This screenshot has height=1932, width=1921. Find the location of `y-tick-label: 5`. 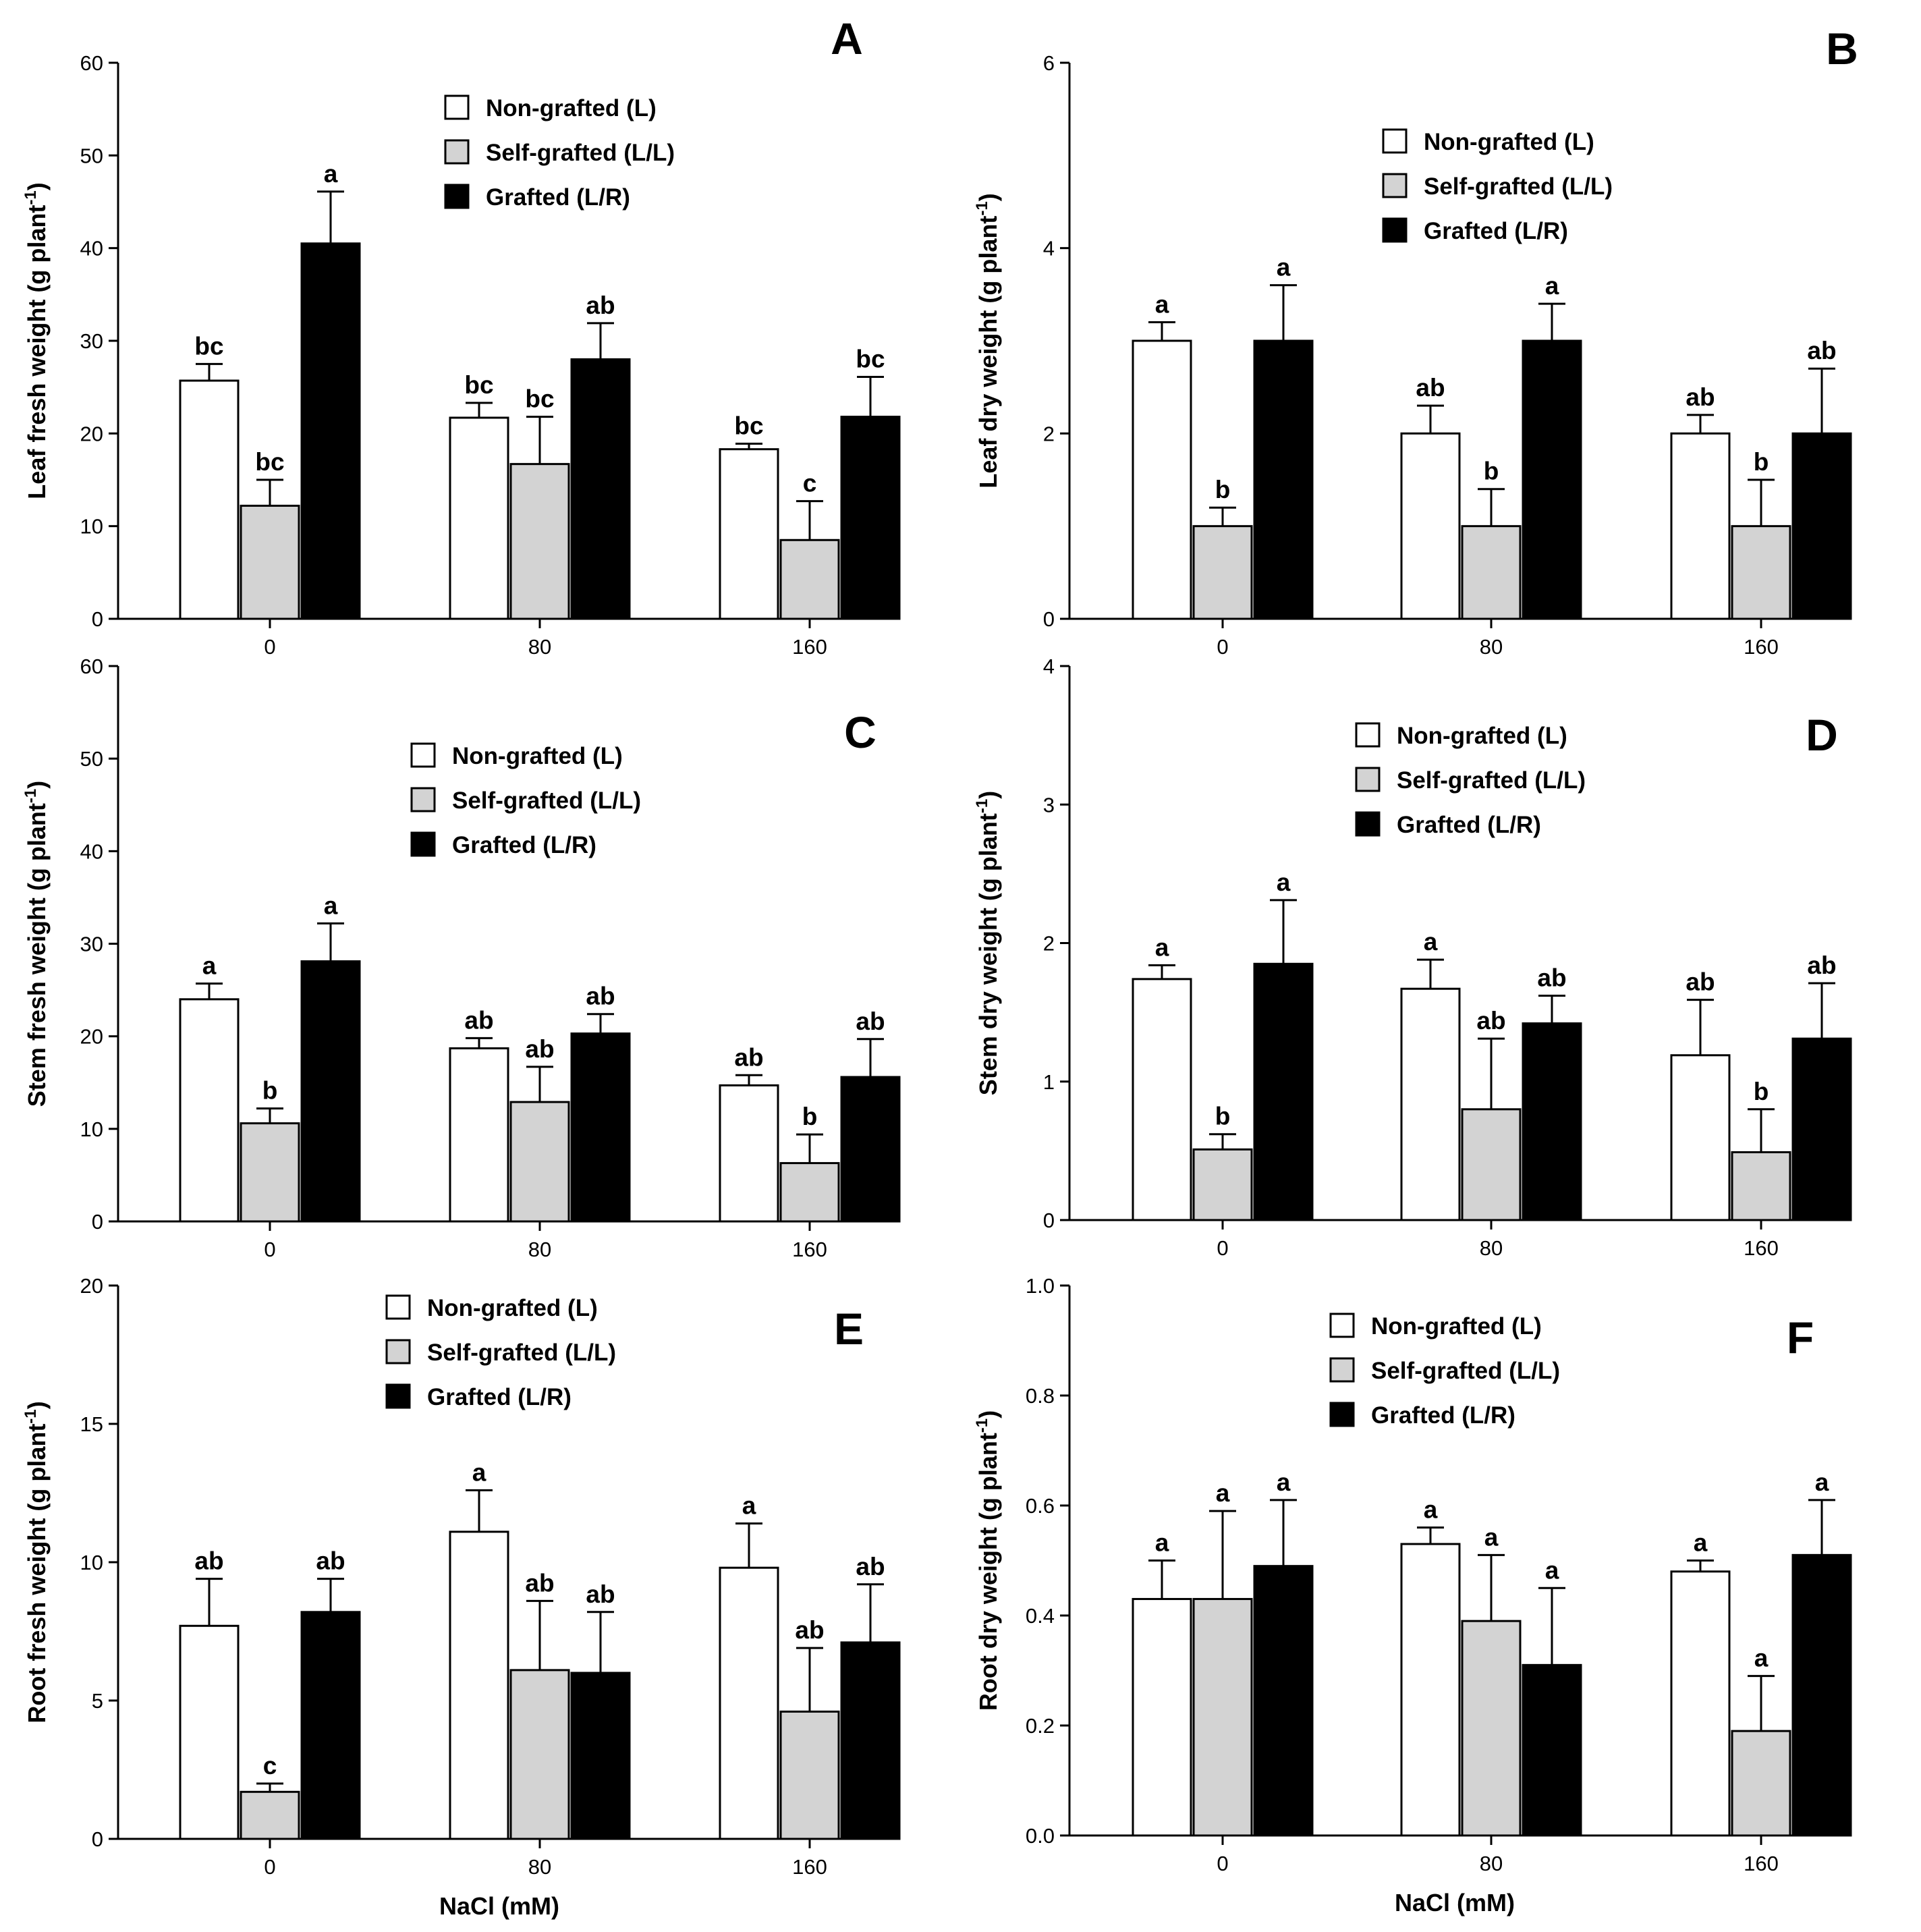

y-tick-label: 5 is located at coordinates (97, 1701).